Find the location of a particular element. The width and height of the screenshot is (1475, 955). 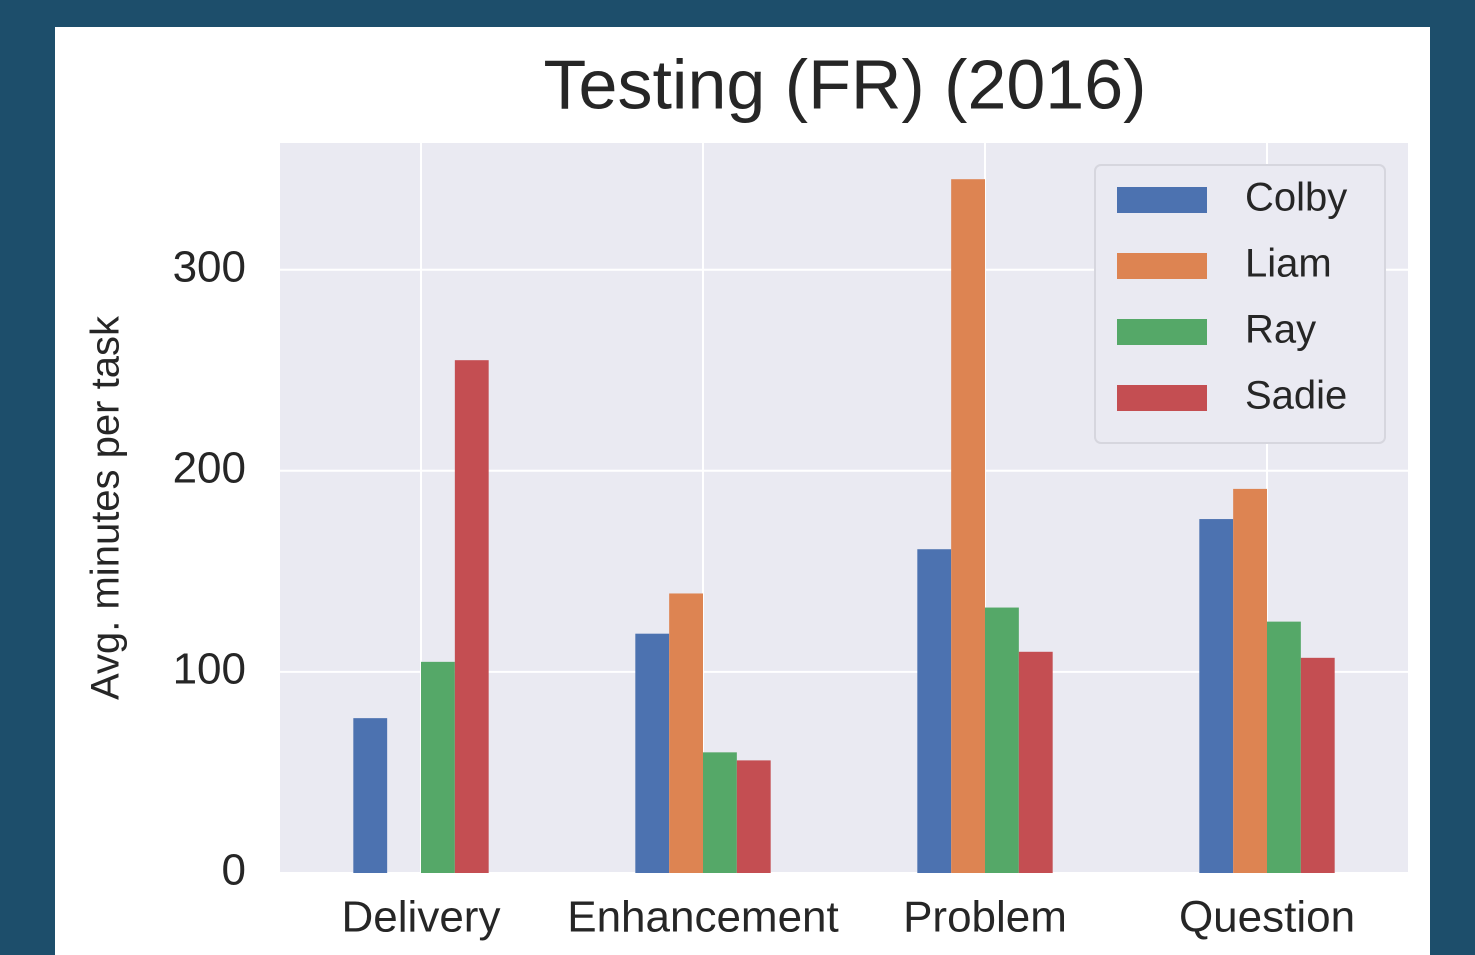

y-axis-label: Avg. minutes per task is located at coordinates (106, 507).